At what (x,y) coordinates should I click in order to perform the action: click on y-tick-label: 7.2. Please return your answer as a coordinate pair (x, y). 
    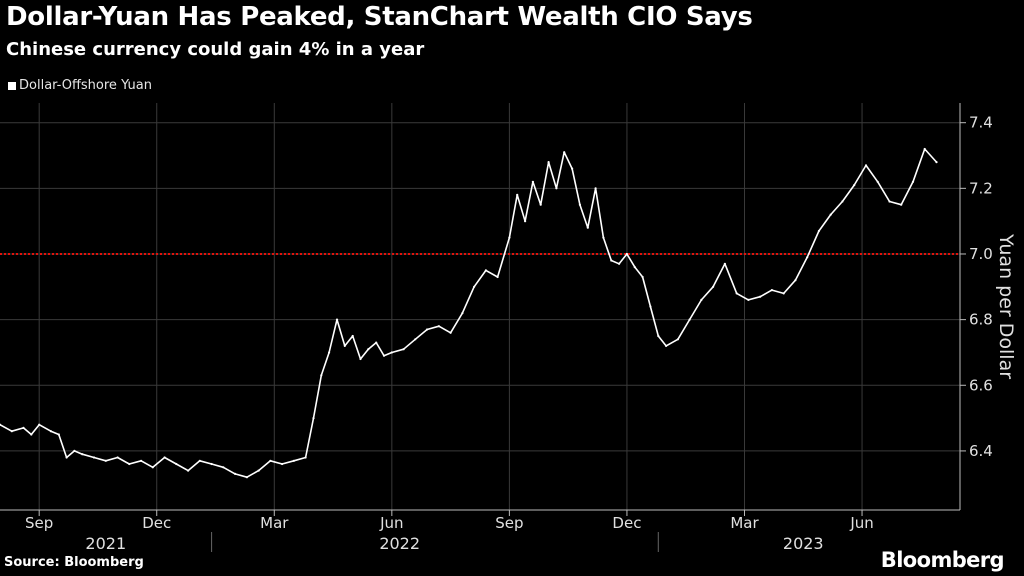
    Looking at the image, I should click on (981, 188).